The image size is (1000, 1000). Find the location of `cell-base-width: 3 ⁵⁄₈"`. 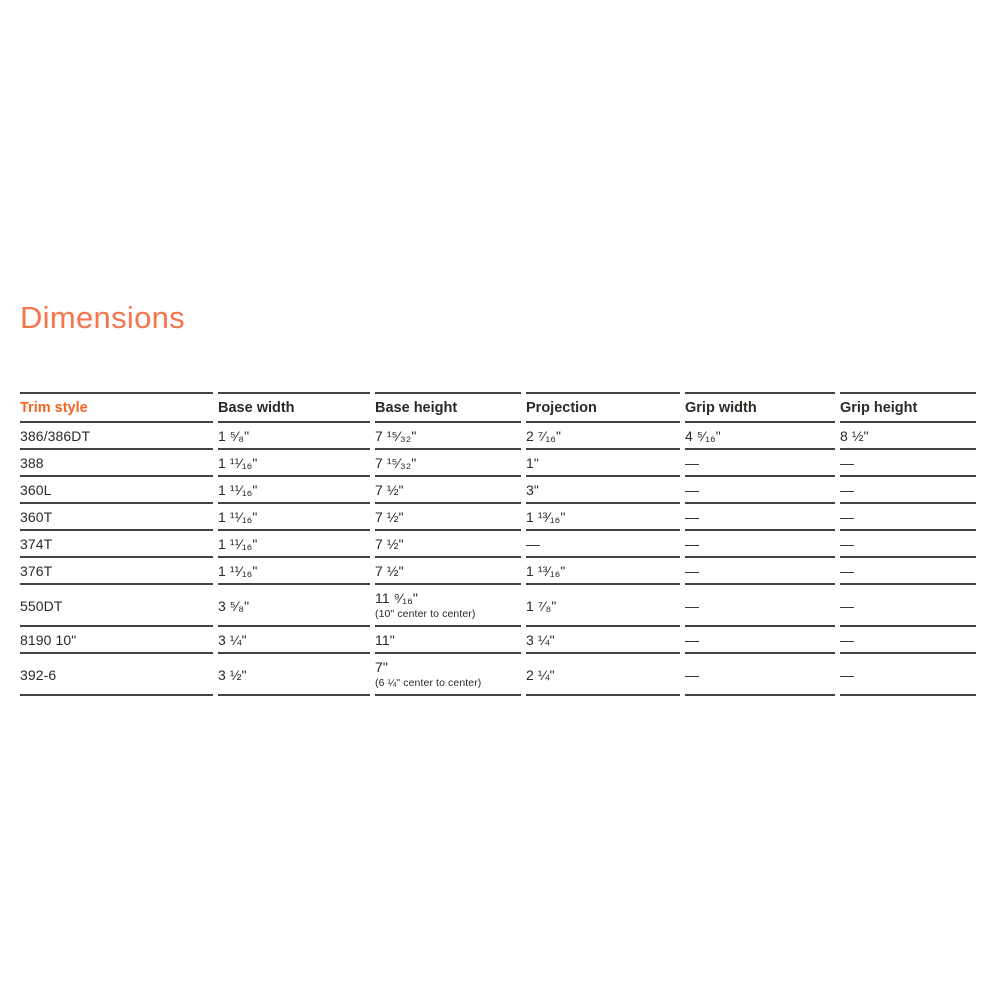

cell-base-width: 3 ⁵⁄₈" is located at coordinates (294, 606).